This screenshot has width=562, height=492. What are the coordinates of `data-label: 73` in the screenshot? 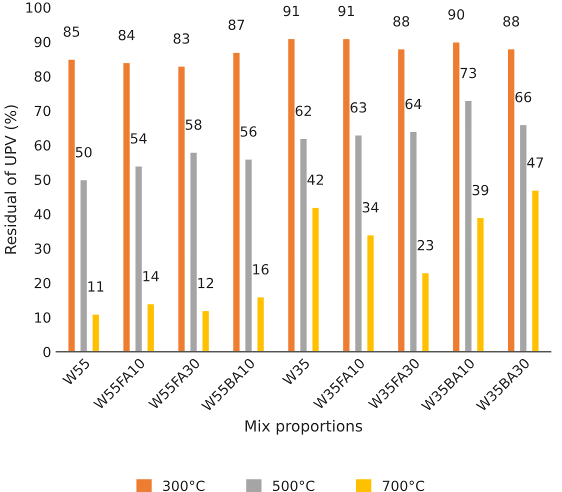 It's located at (468, 73).